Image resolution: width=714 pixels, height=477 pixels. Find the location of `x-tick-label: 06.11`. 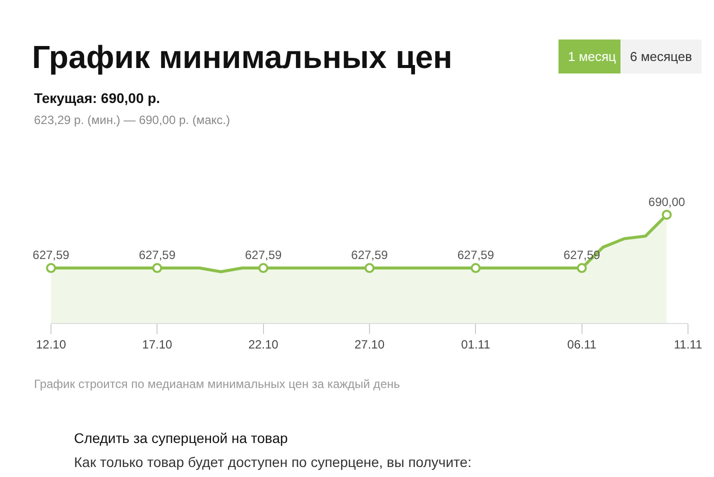

x-tick-label: 06.11 is located at coordinates (582, 344).